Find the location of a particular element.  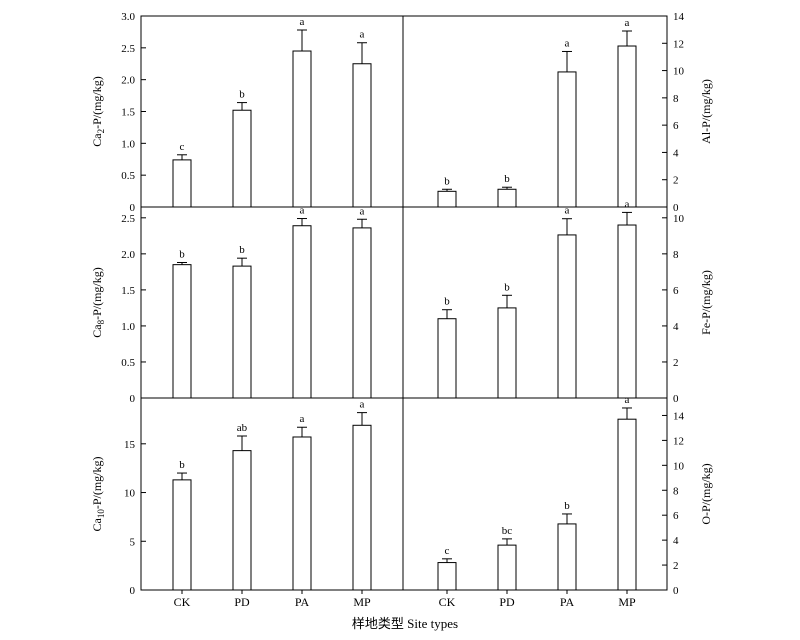

y-tick-label: 14 is located at coordinates (679, 17).